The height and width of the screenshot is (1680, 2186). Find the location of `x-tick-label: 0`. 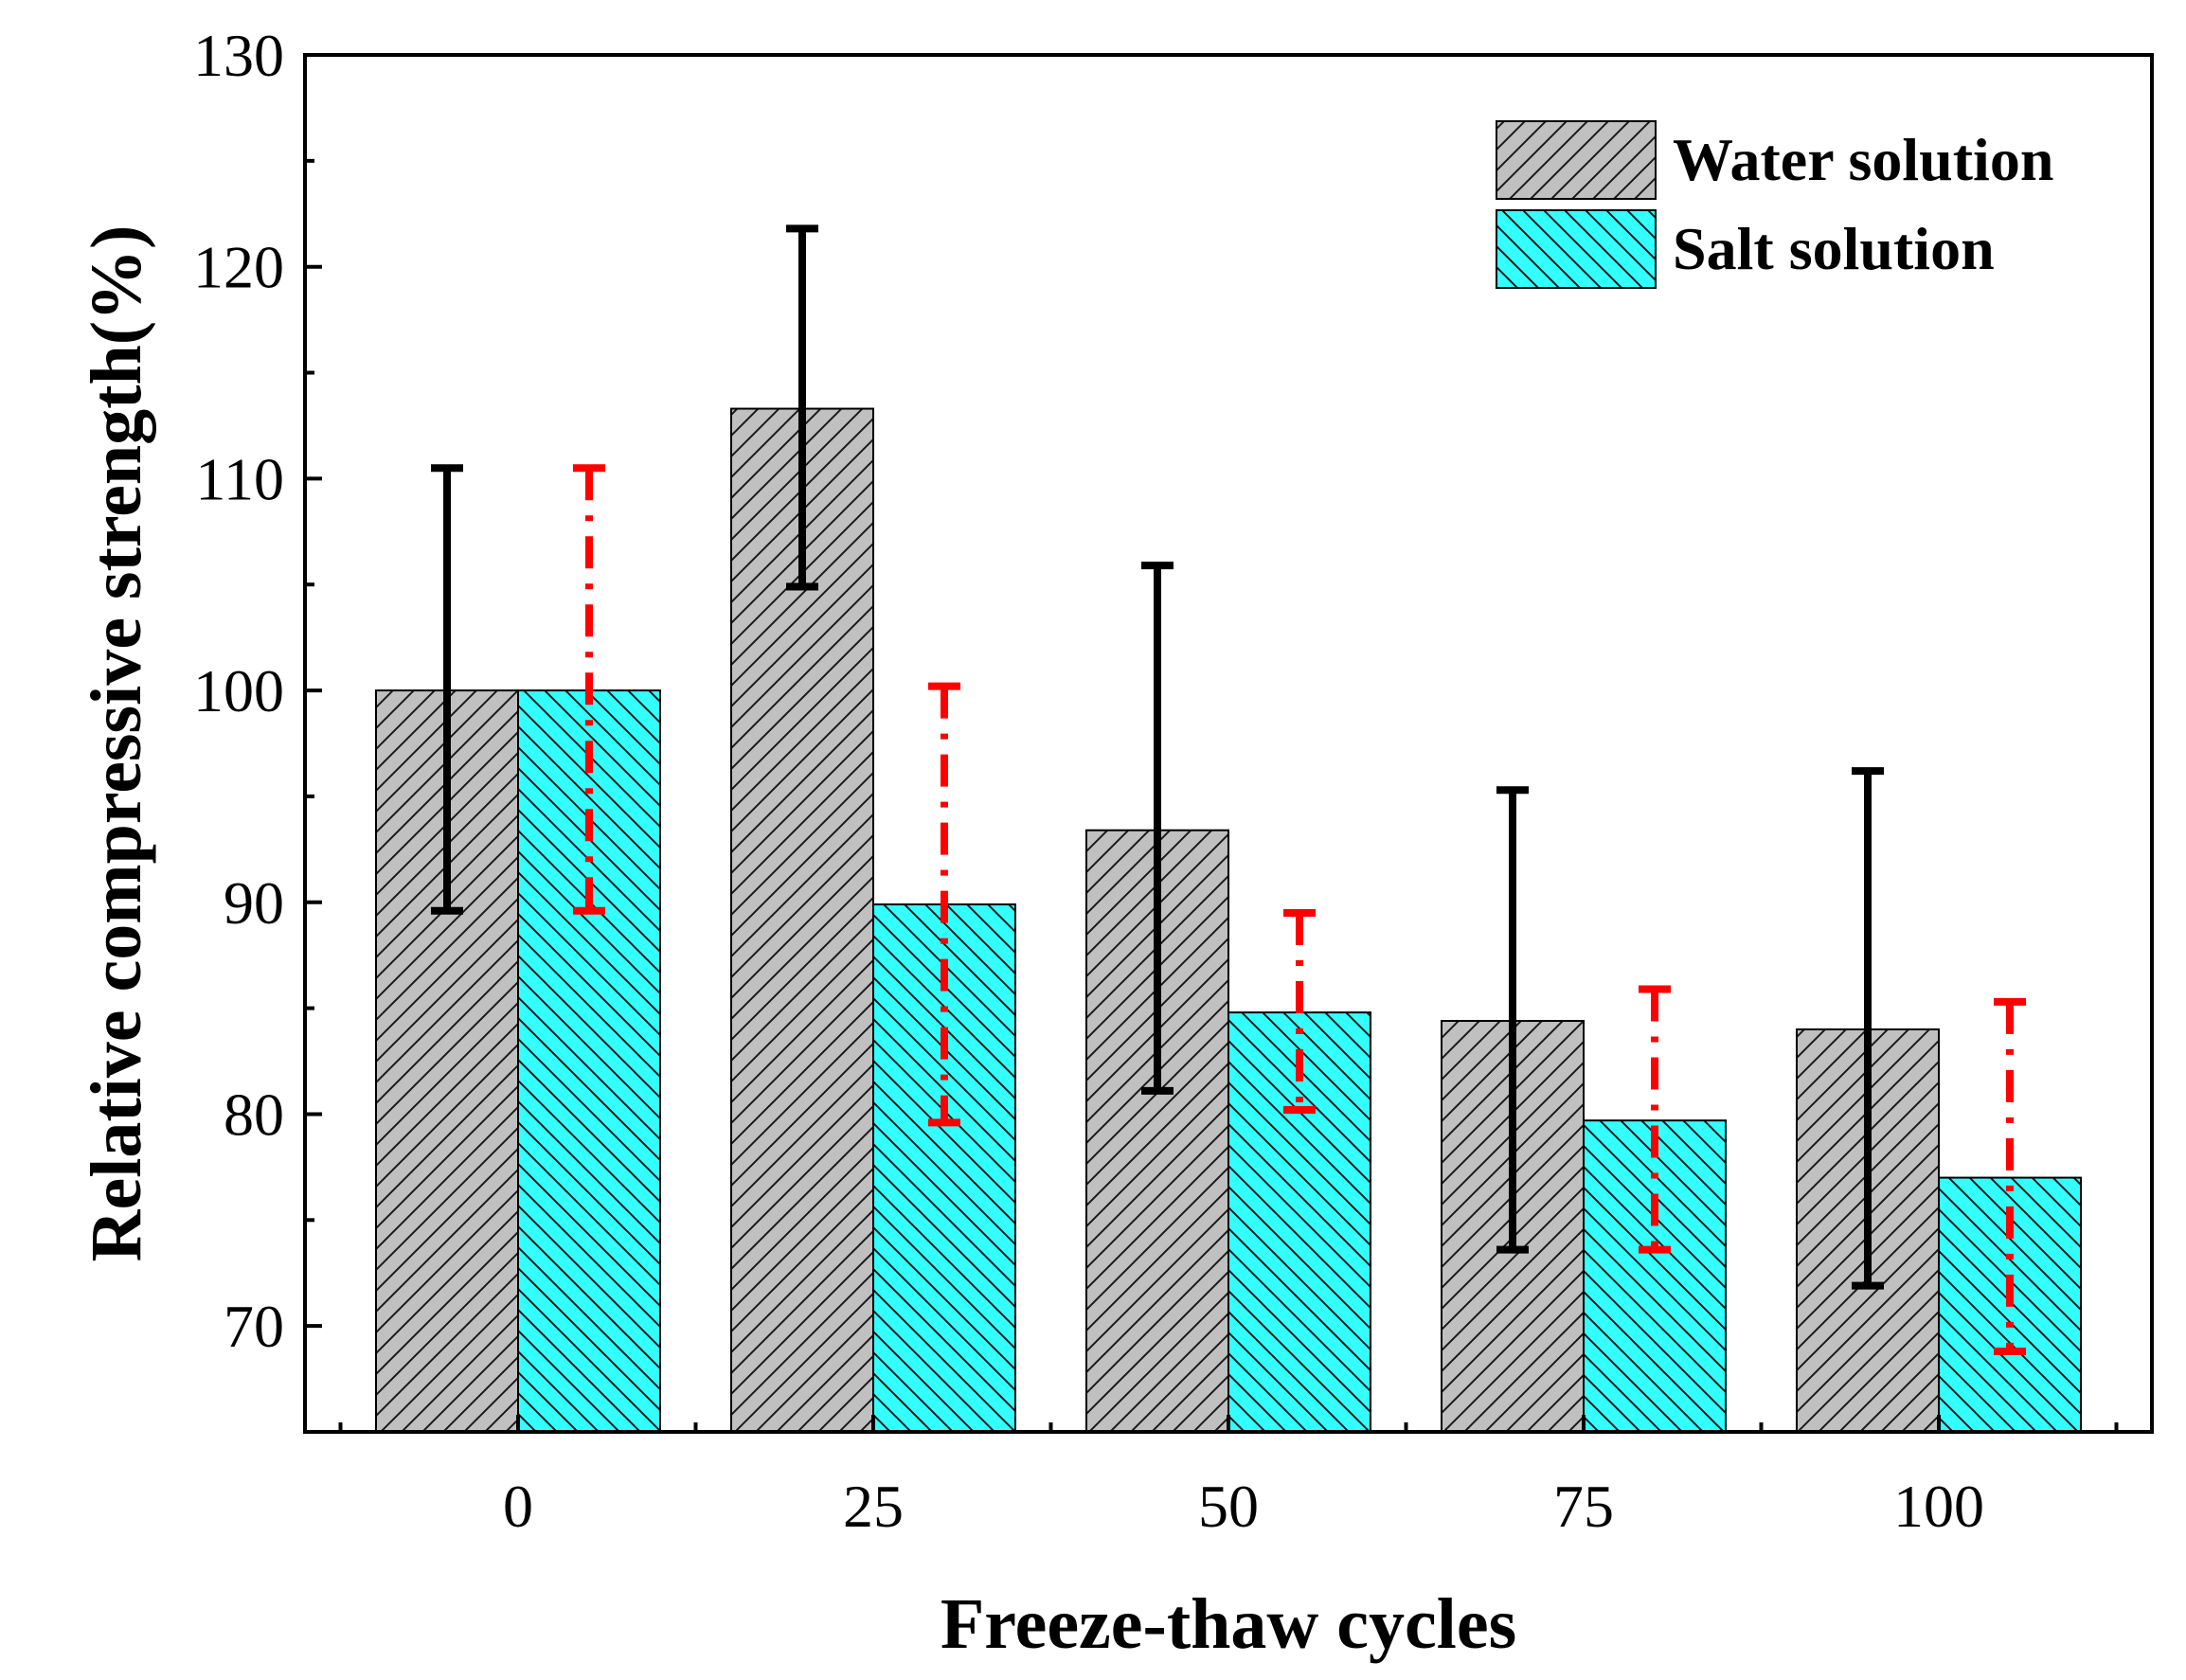

x-tick-label: 0 is located at coordinates (518, 1507).